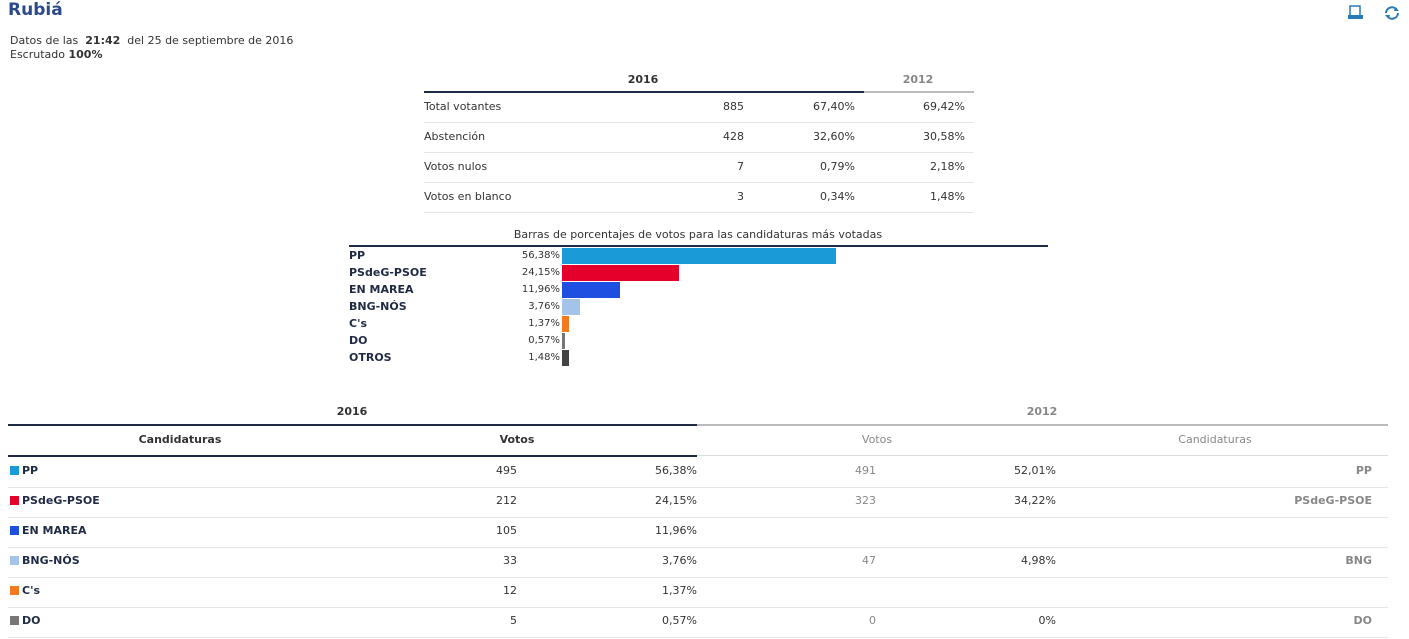 This screenshot has width=1409, height=639. I want to click on party-name-2012: PSdeG-PSOE, so click(1333, 500).